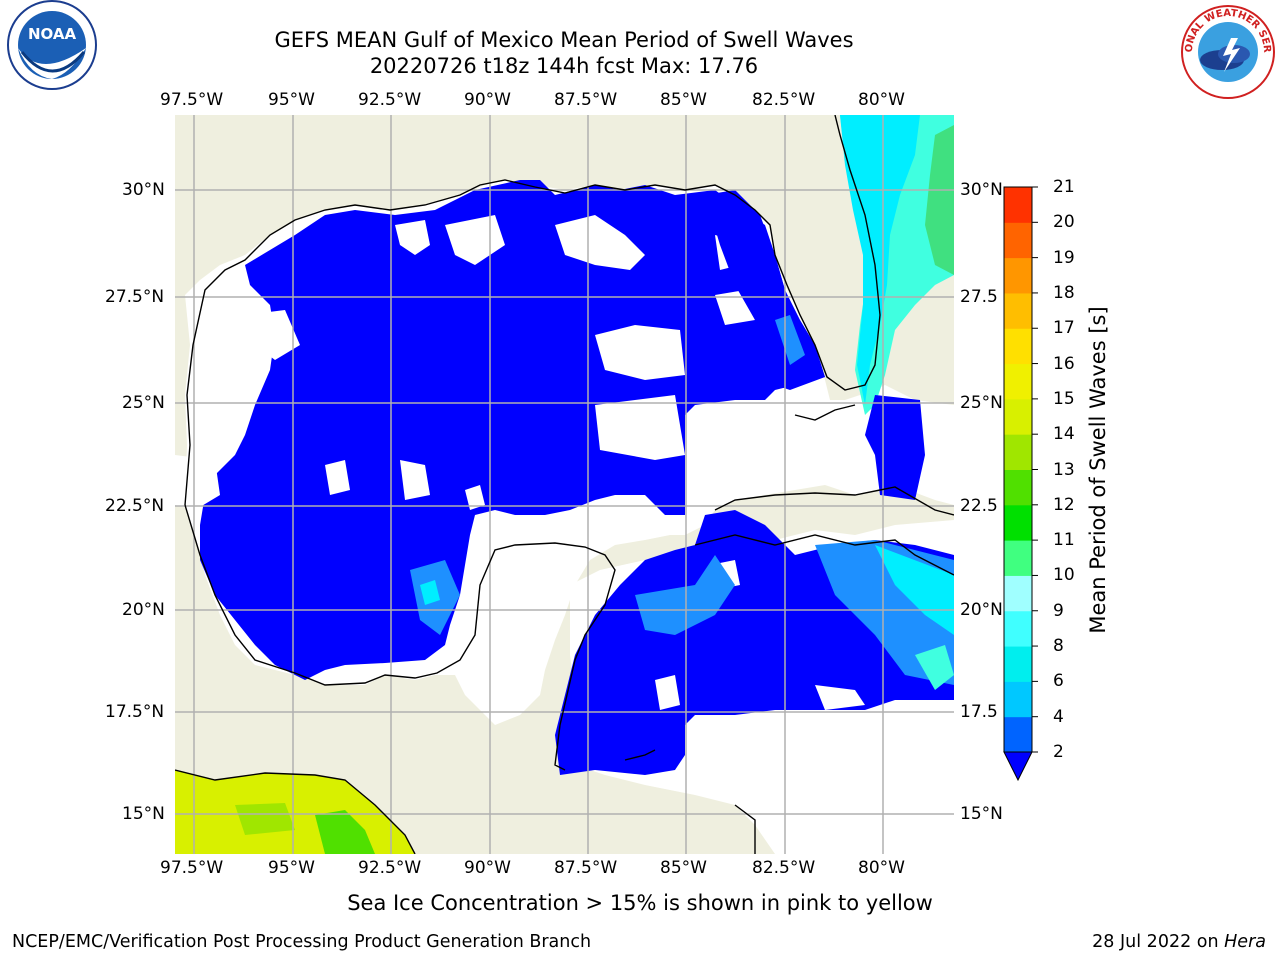 The width and height of the screenshot is (1280, 960). Describe the element at coordinates (291, 100) in the screenshot. I see `lon-label-top: 95°W` at that location.